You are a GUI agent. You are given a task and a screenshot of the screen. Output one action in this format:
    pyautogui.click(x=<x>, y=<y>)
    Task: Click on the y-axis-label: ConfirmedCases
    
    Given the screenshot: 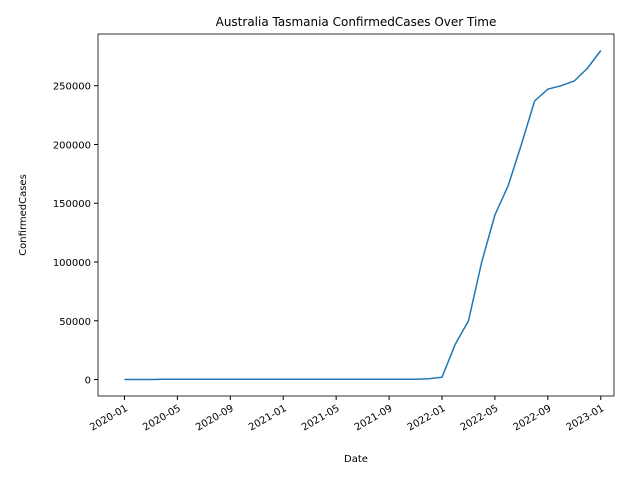 What is the action you would take?
    pyautogui.click(x=23, y=215)
    